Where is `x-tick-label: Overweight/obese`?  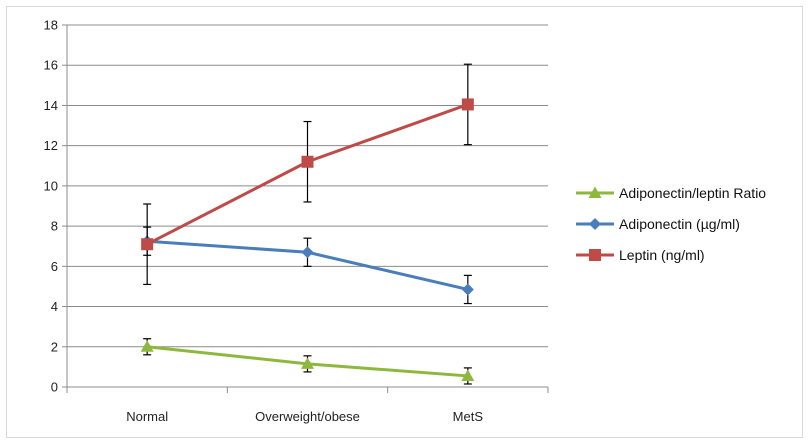 x-tick-label: Overweight/obese is located at coordinates (307, 416).